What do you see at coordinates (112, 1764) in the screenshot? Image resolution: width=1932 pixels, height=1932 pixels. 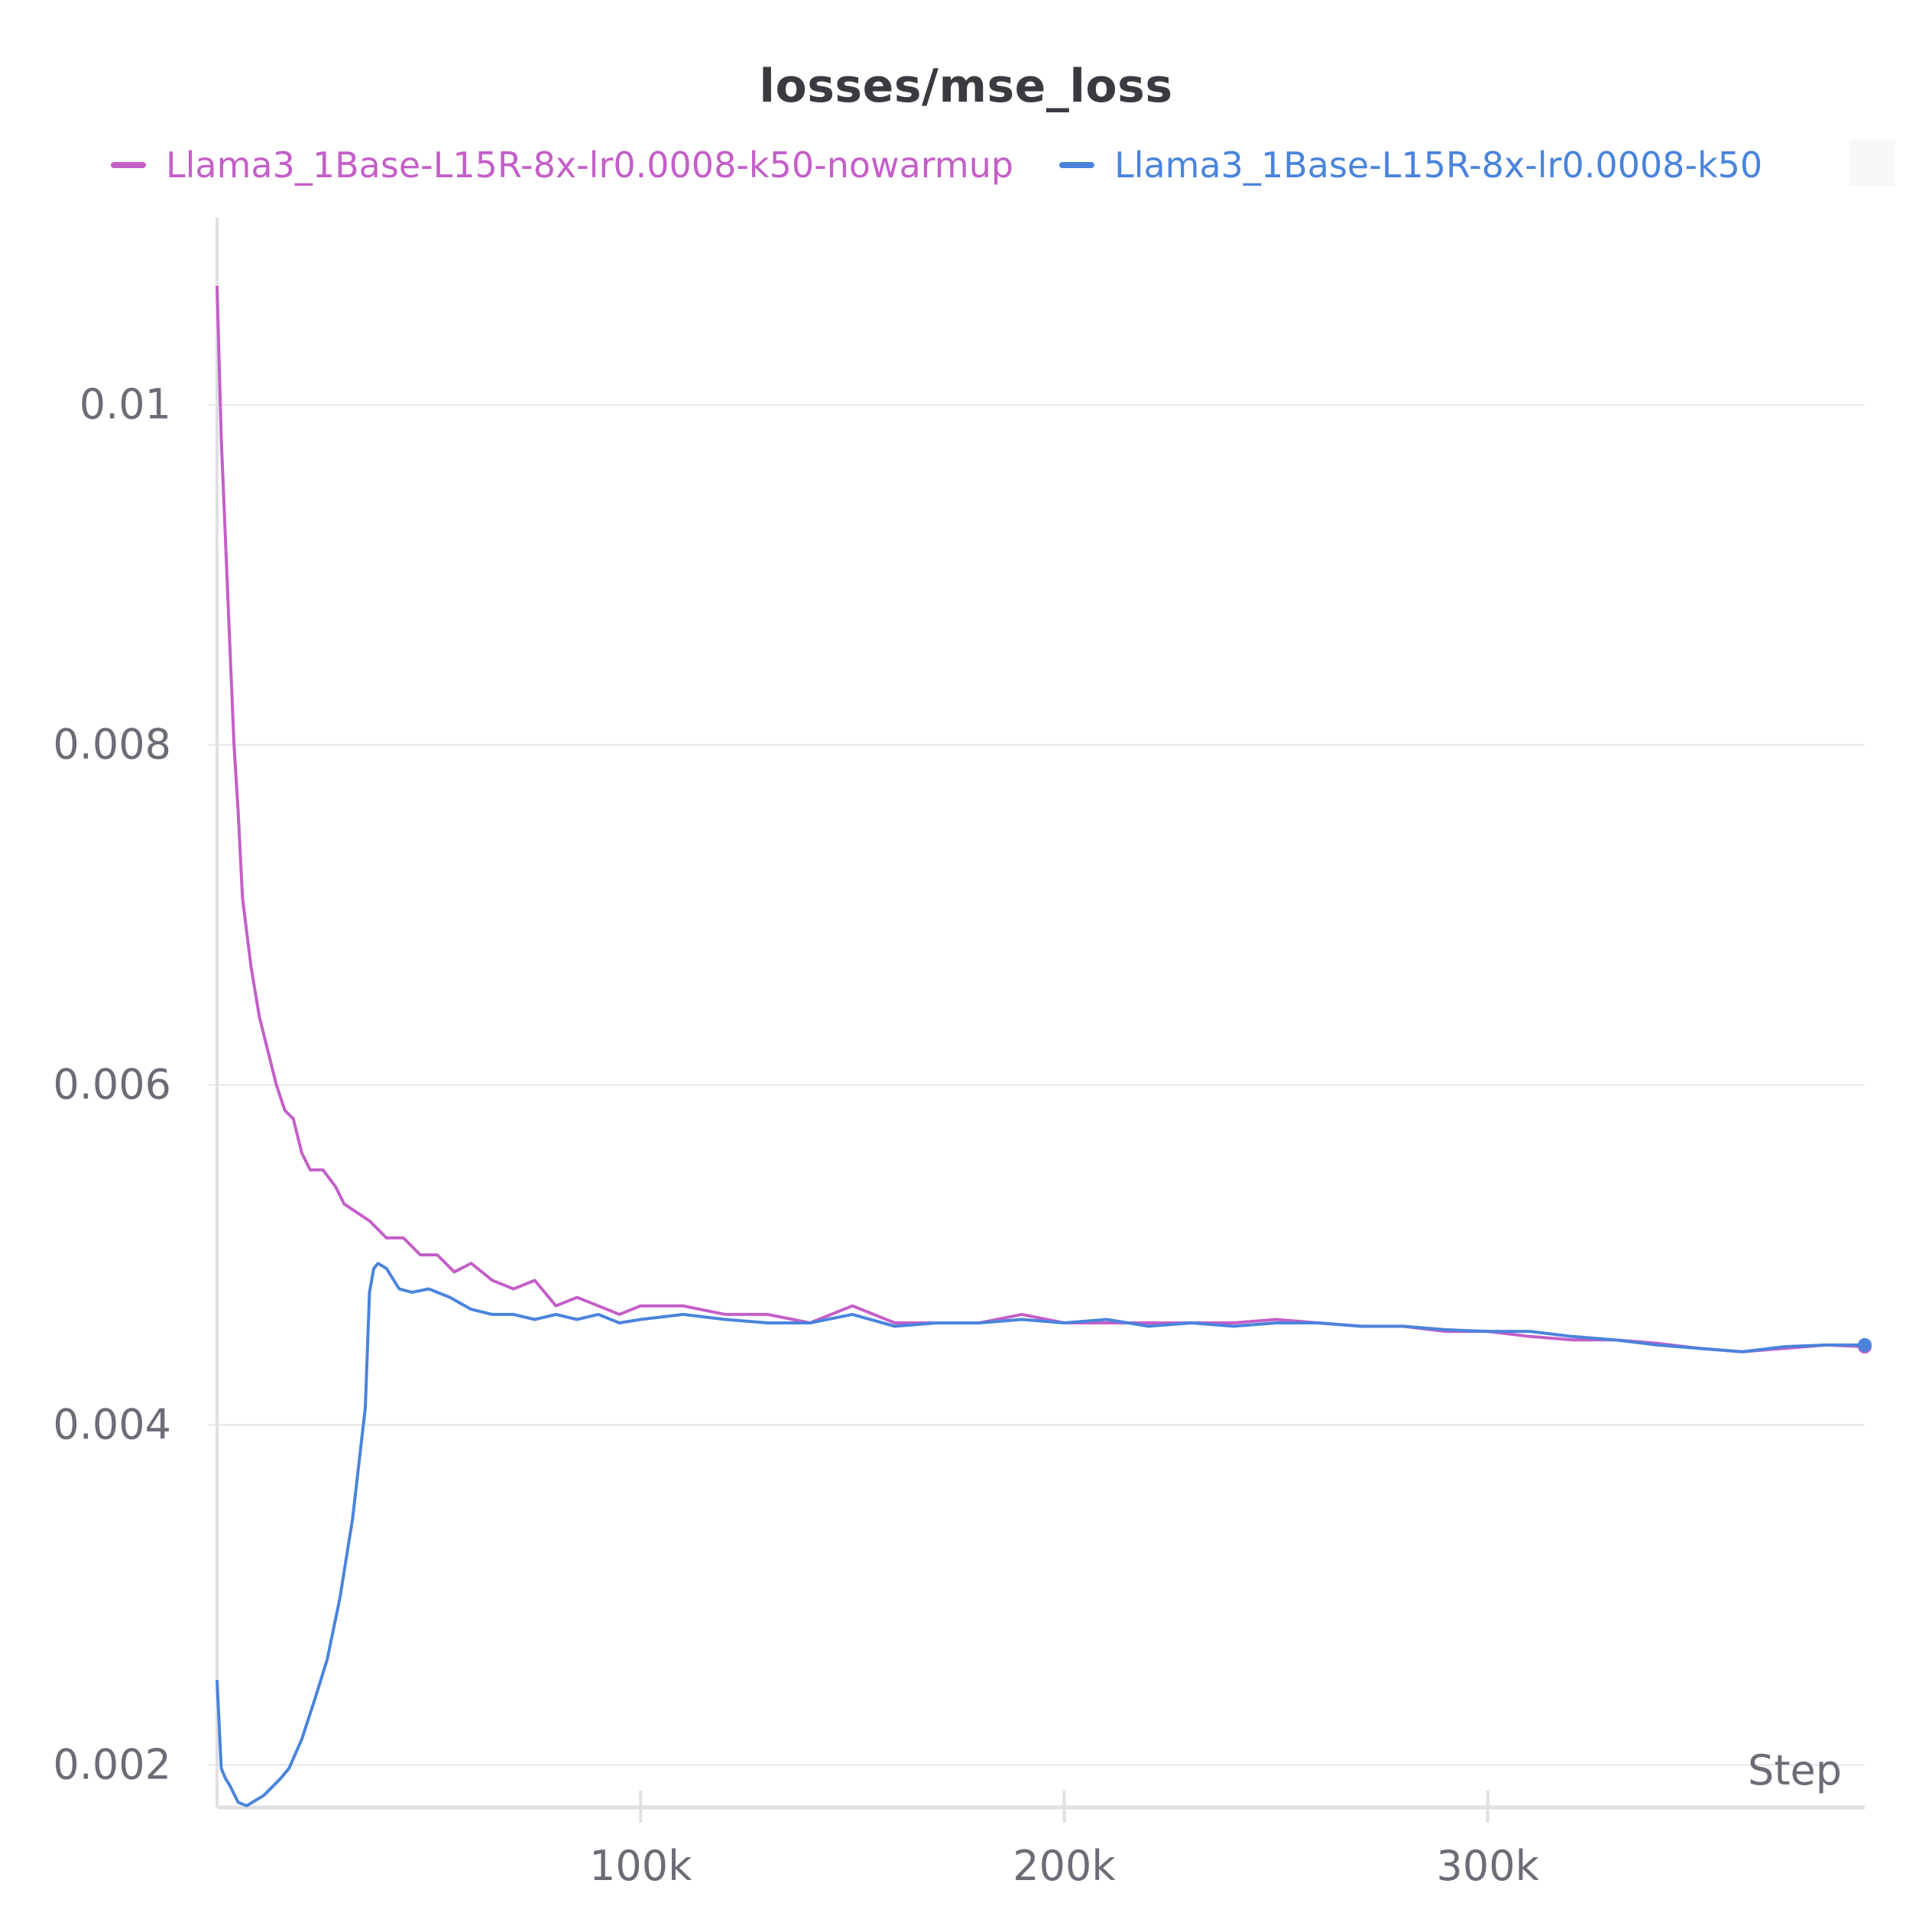 I see `y-tick-label: 0.002` at bounding box center [112, 1764].